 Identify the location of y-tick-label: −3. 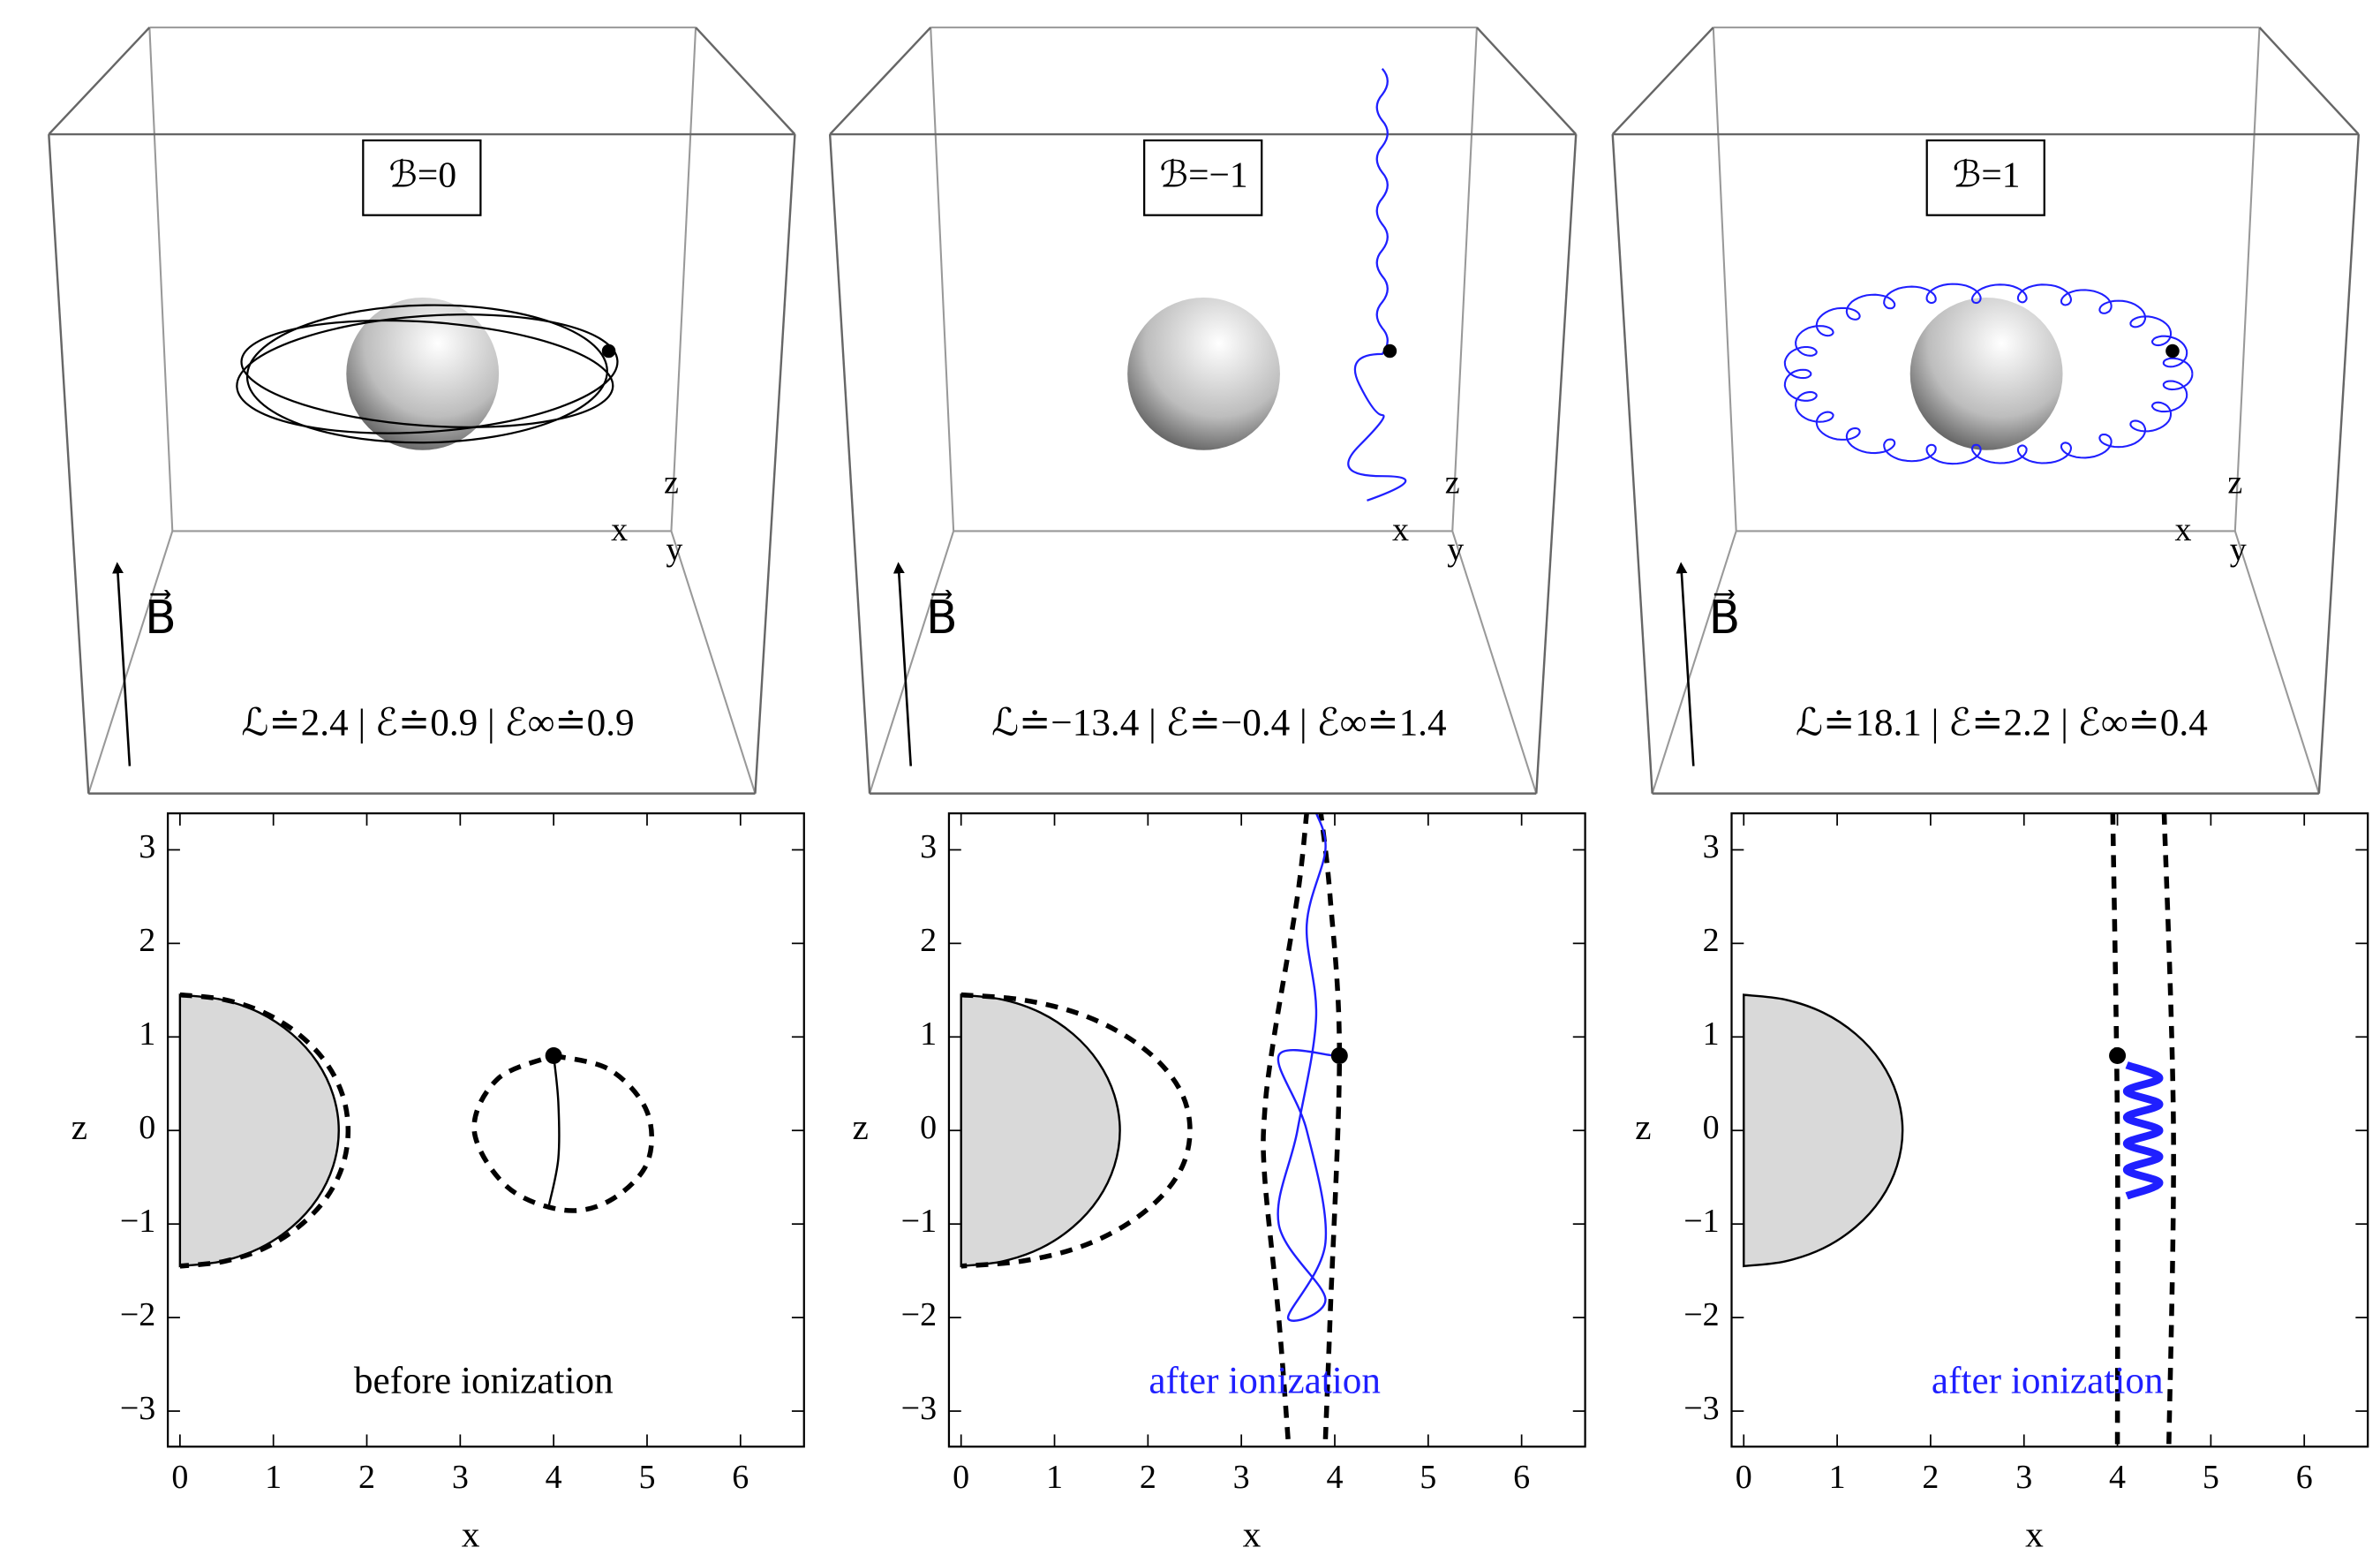
(1701, 1408).